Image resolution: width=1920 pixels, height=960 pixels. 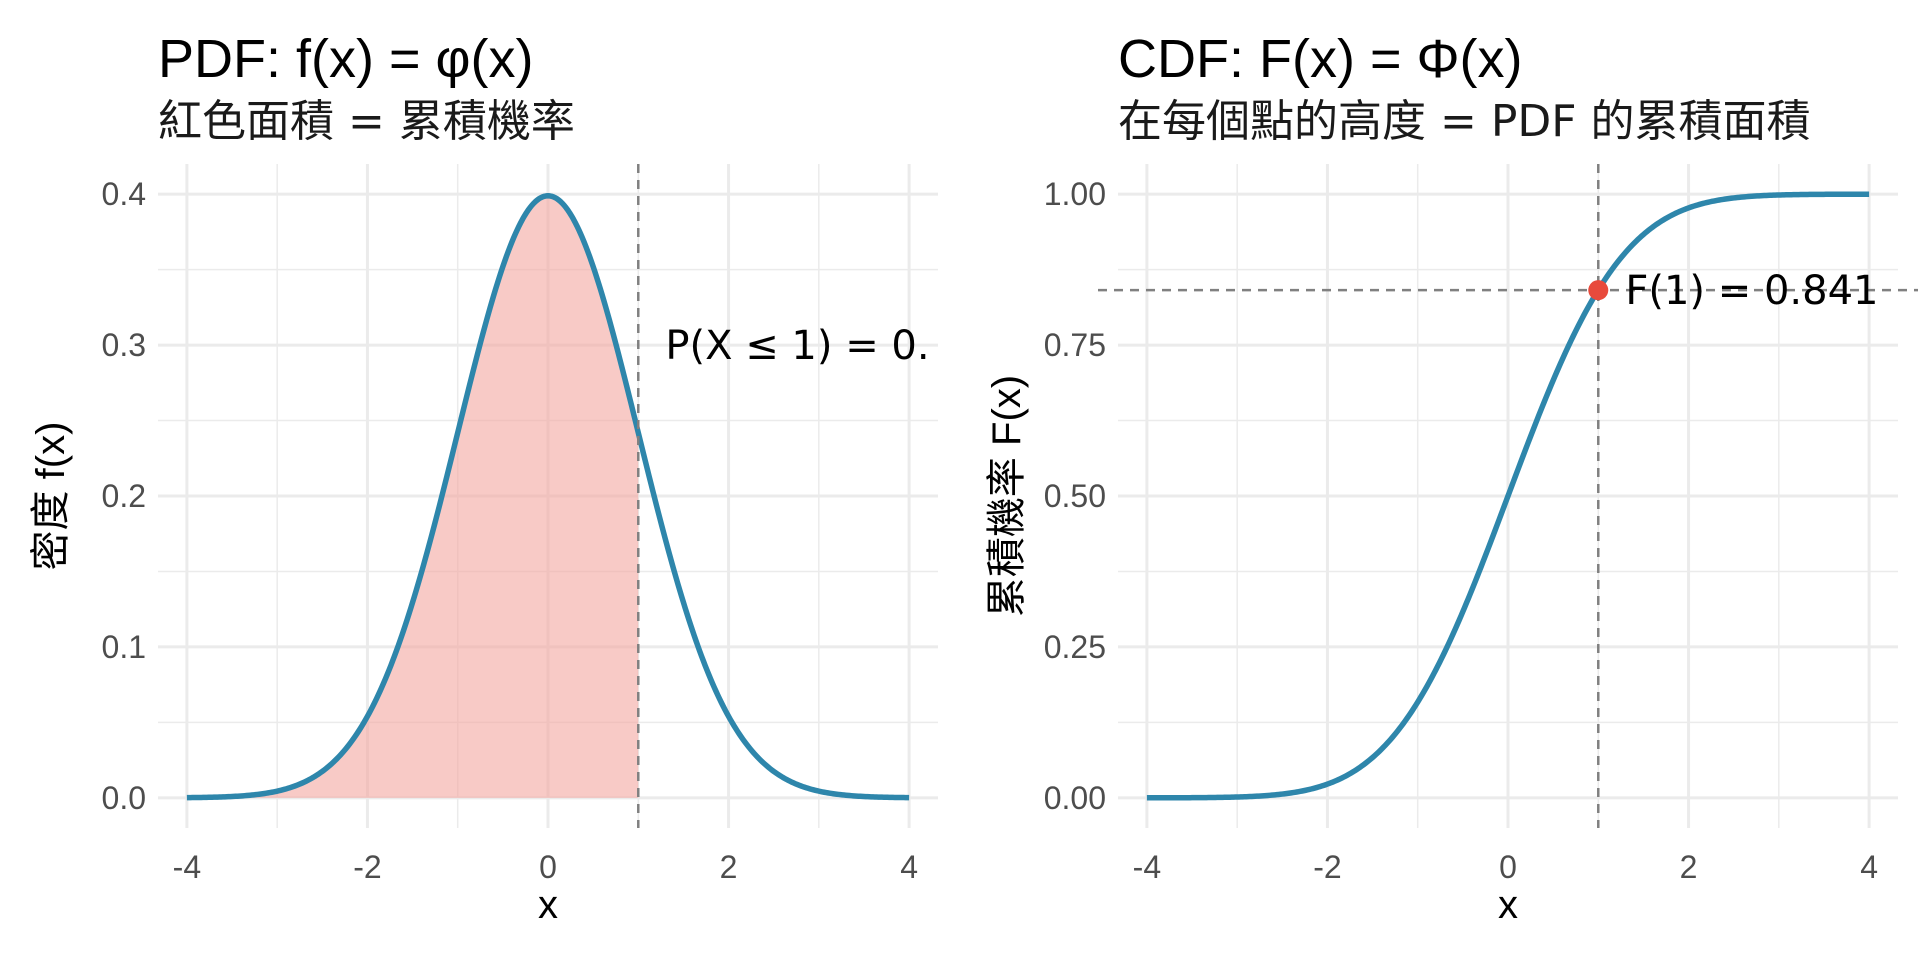 What do you see at coordinates (1075, 647) in the screenshot?
I see `cdf-y-tick-label: 0.25` at bounding box center [1075, 647].